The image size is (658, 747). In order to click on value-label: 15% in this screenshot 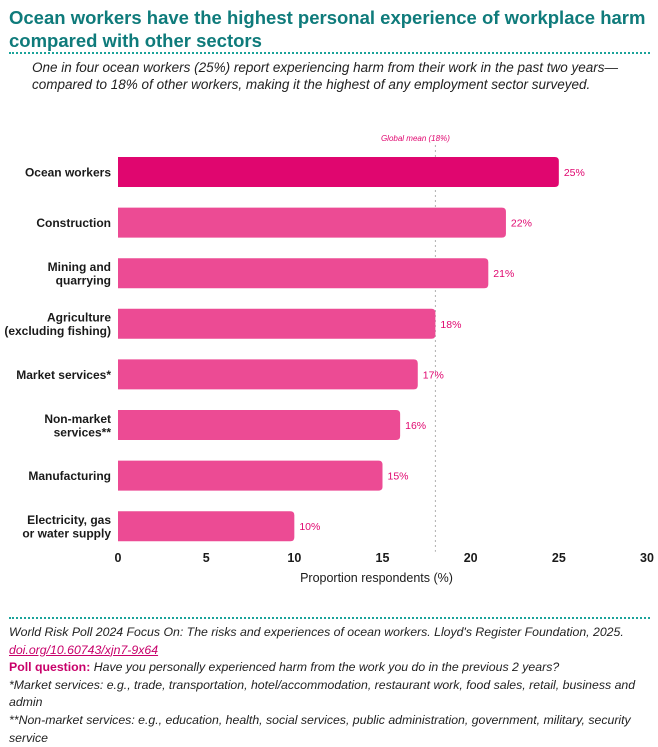, I will do `click(398, 477)`.